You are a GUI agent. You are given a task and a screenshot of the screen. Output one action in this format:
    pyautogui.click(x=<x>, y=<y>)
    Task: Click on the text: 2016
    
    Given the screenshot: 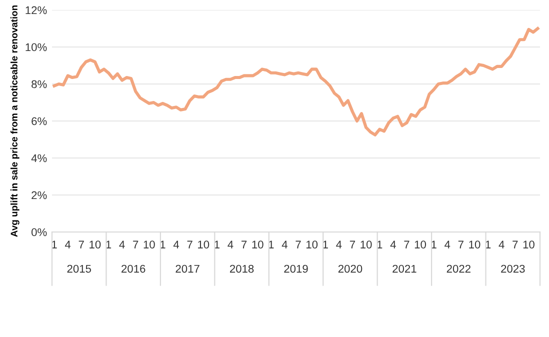 What is the action you would take?
    pyautogui.click(x=134, y=268)
    